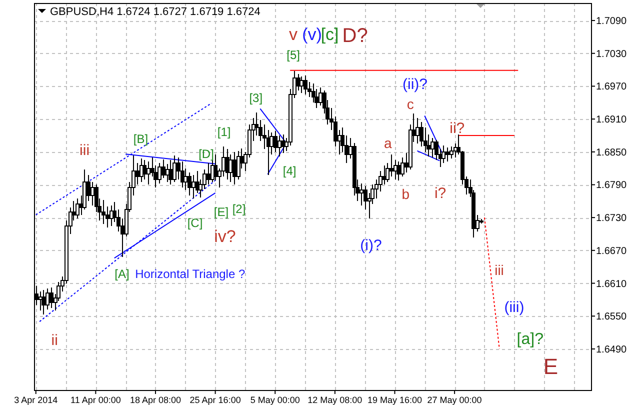  Describe the element at coordinates (256, 98) in the screenshot. I see `annotation: [3]` at that location.